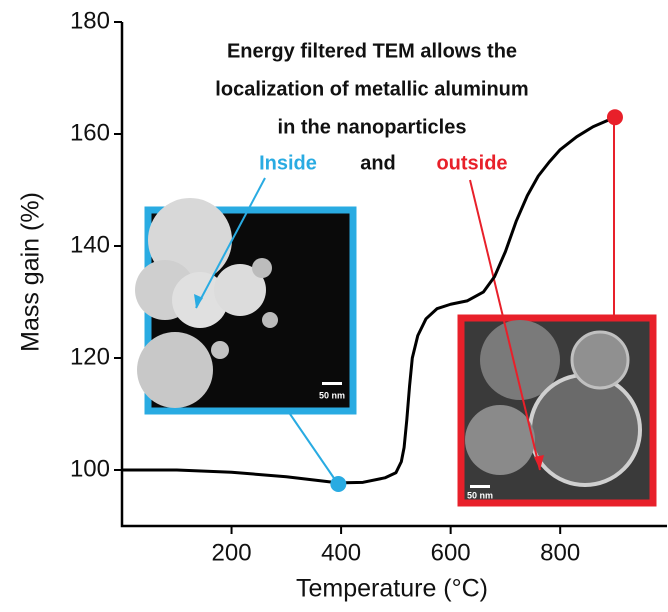 The height and width of the screenshot is (612, 668). Describe the element at coordinates (90, 468) in the screenshot. I see `y-tick-label: 100` at that location.